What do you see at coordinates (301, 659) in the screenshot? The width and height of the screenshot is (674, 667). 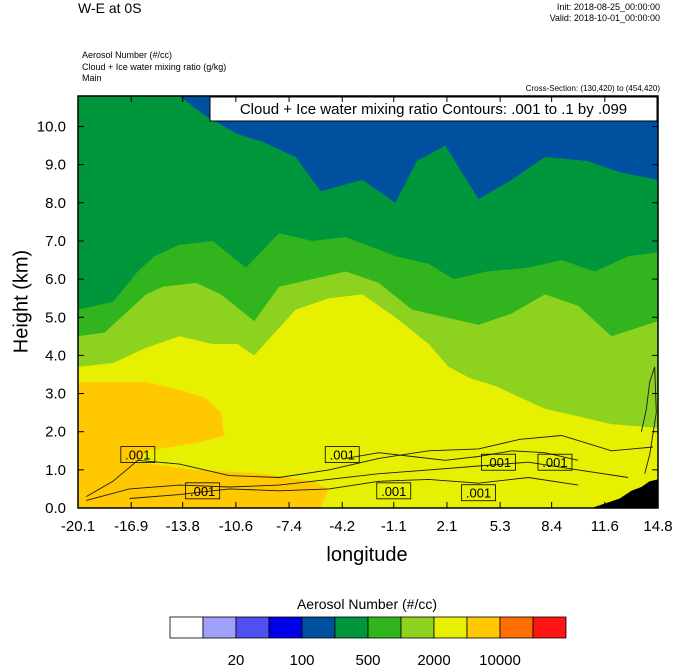 I see `colorbar-label: 100` at bounding box center [301, 659].